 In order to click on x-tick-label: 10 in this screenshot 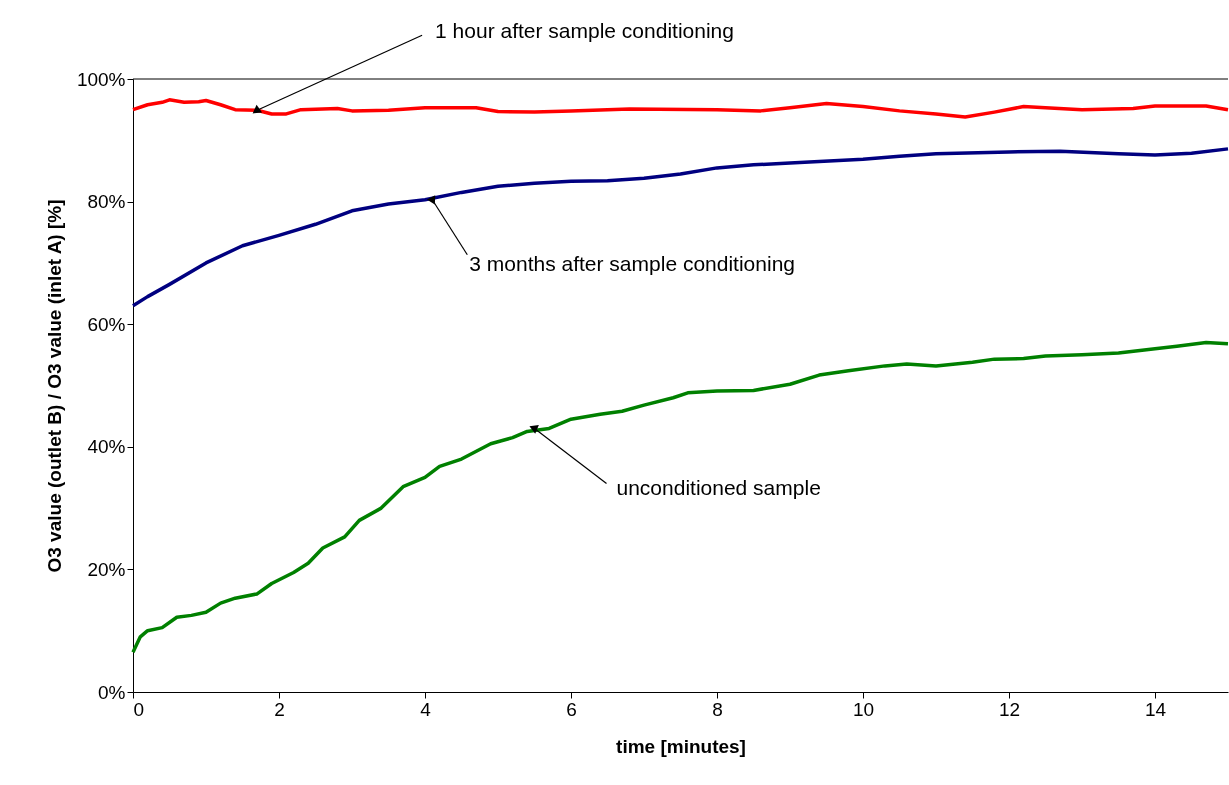, I will do `click(863, 709)`.